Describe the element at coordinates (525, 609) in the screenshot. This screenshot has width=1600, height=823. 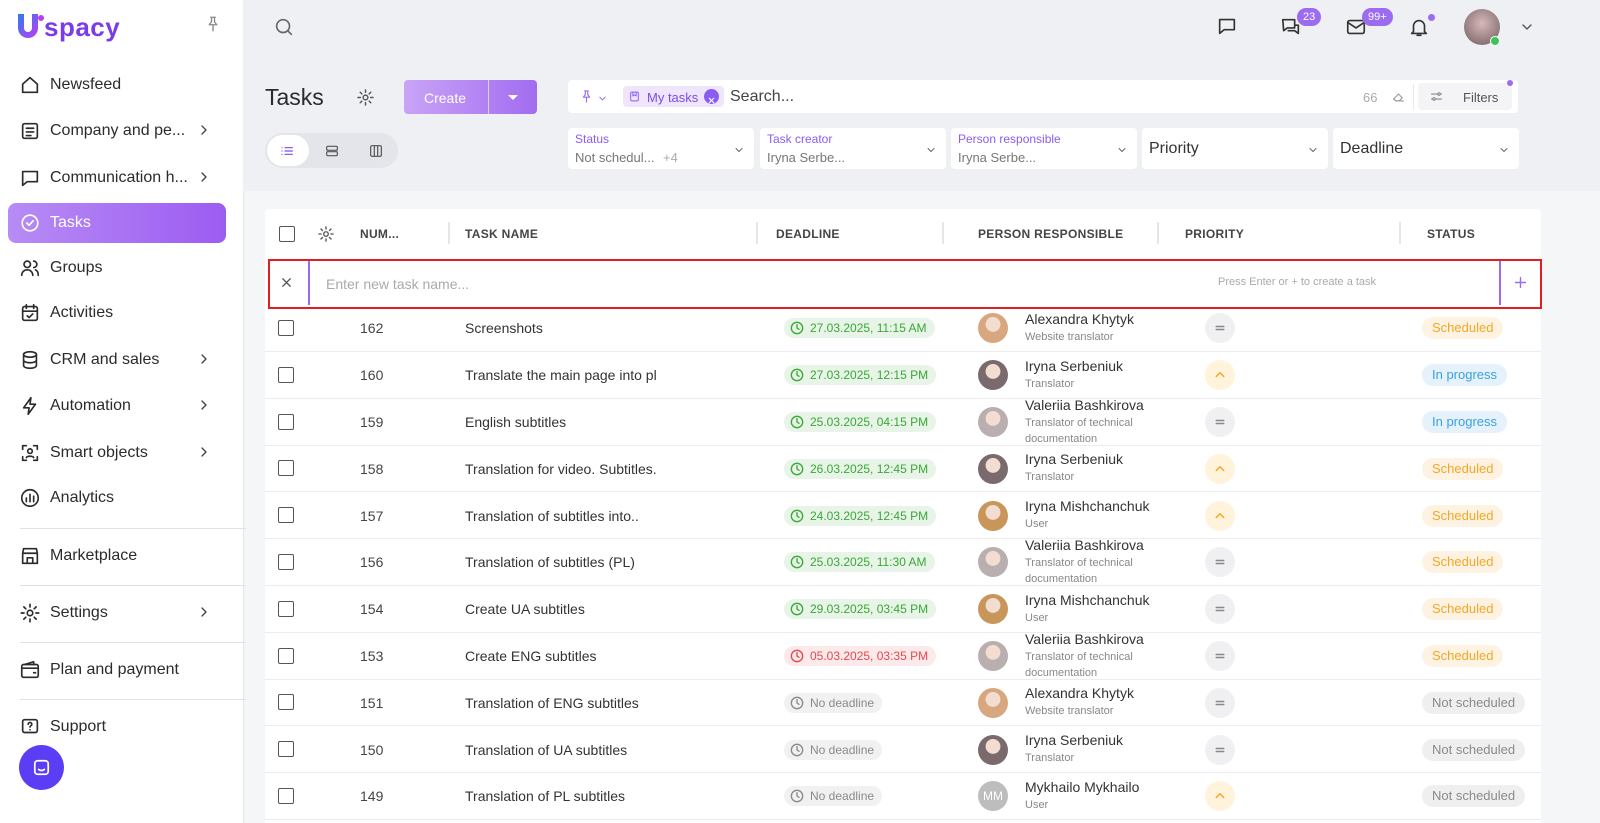
I see `task-name: Create UA subtitles` at that location.